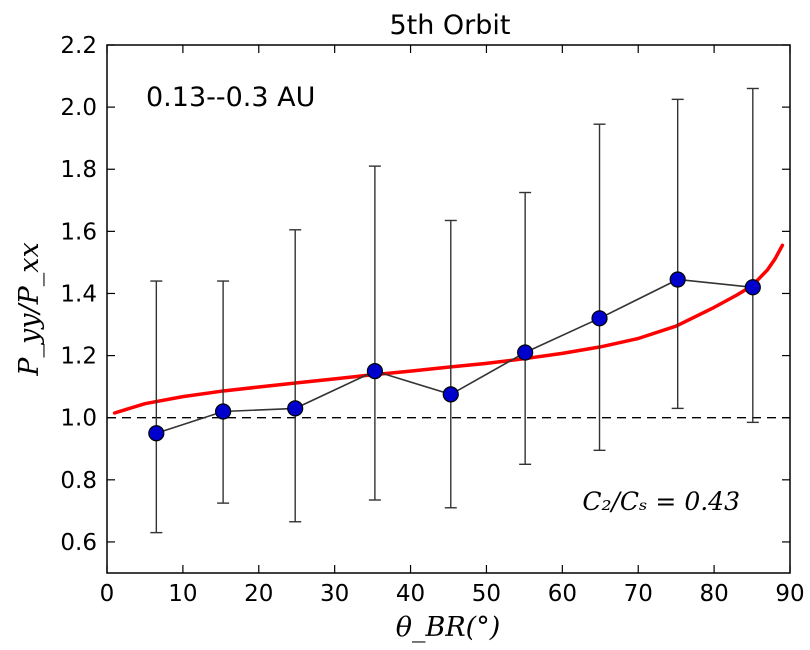 This screenshot has width=810, height=650. What do you see at coordinates (258, 594) in the screenshot?
I see `x-tick-label: 20` at bounding box center [258, 594].